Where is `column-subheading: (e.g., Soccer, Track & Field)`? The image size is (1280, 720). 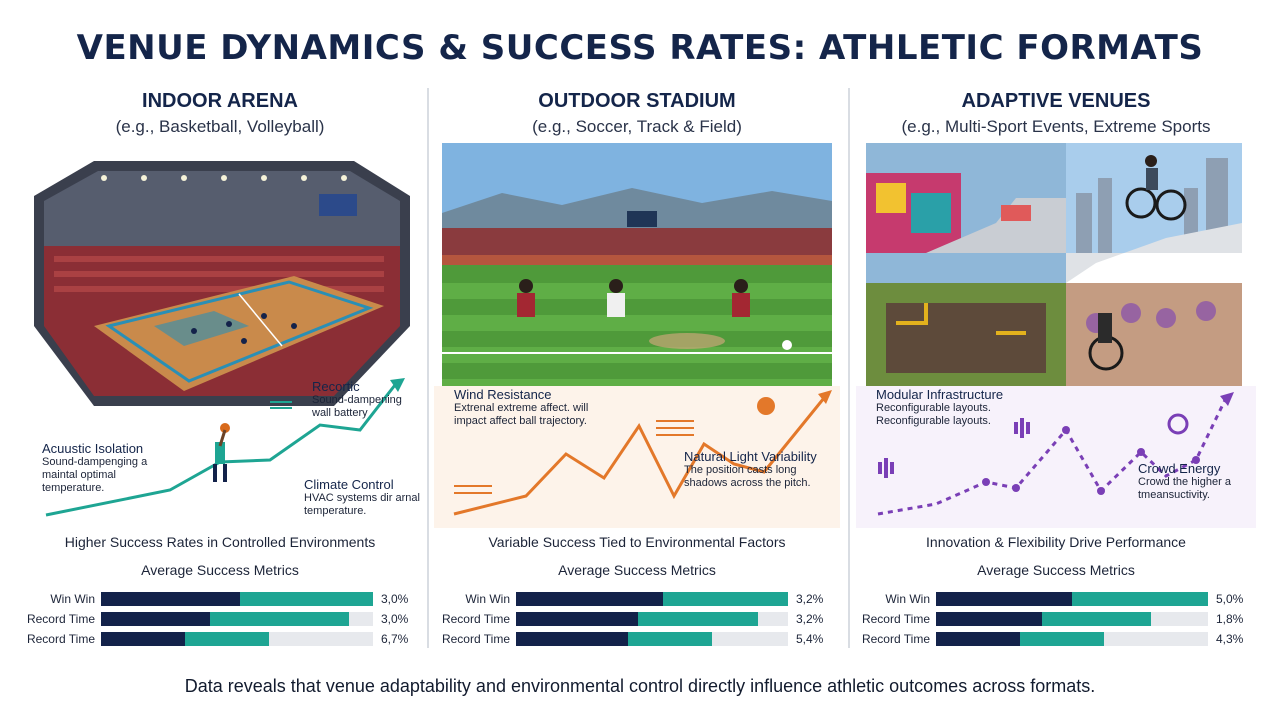 column-subheading: (e.g., Soccer, Track & Field) is located at coordinates (637, 126).